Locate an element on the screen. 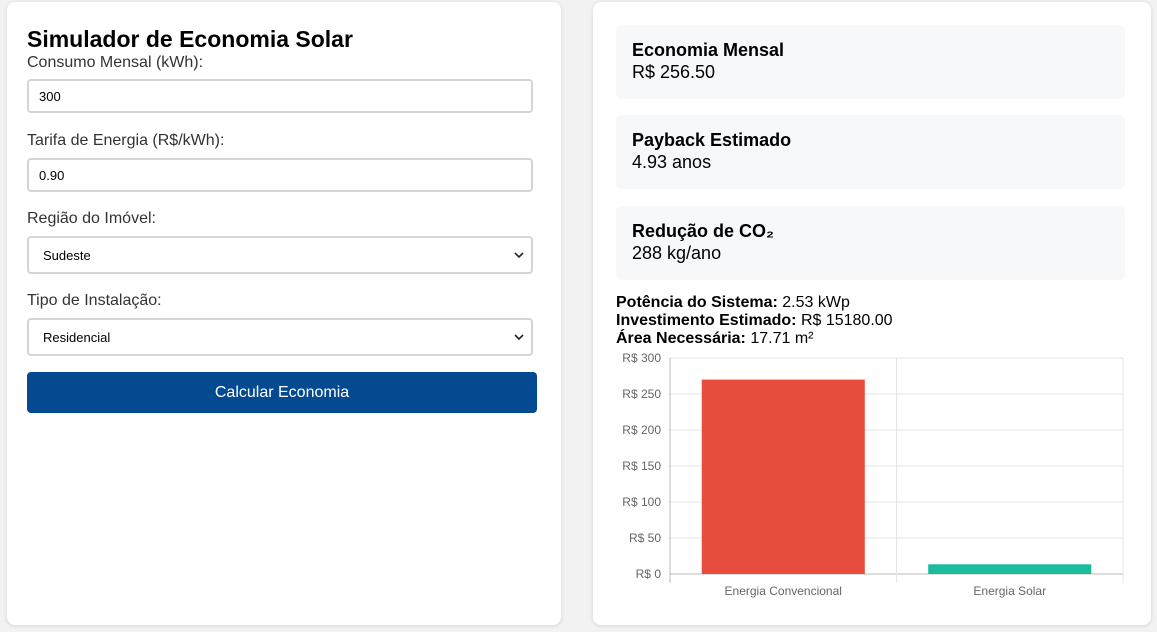 This screenshot has width=1157, height=632. y-tick-label: R$ 300 is located at coordinates (641, 358).